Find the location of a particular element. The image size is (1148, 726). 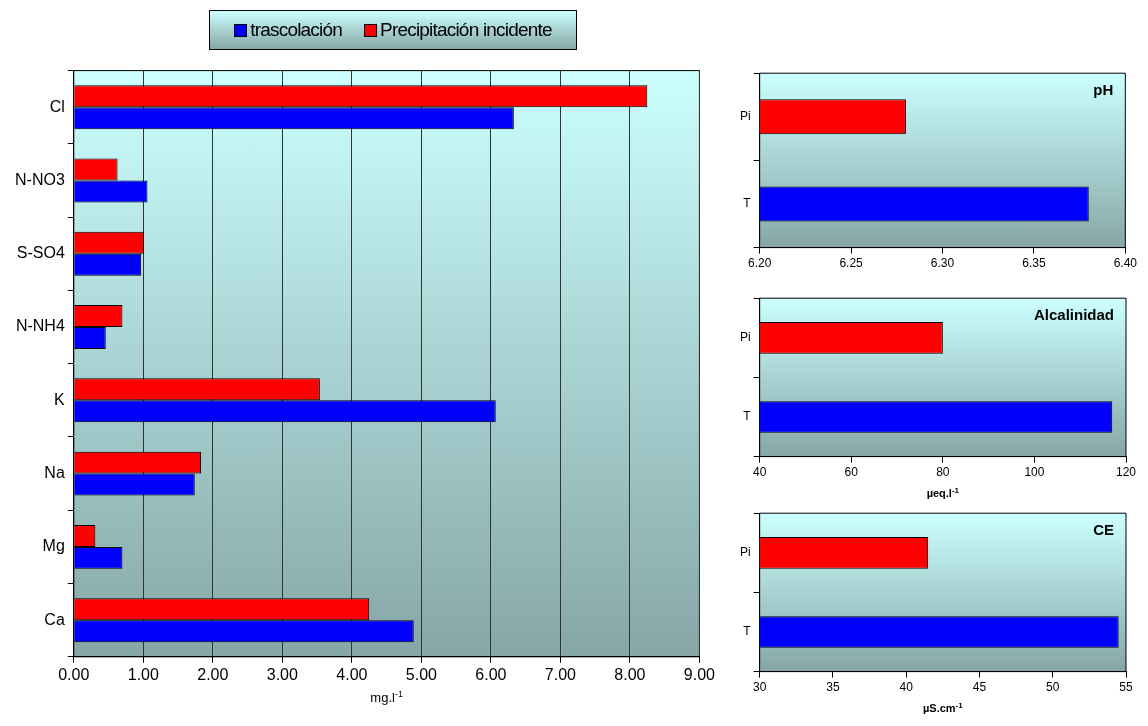

x-tick-label: 6.20 is located at coordinates (759, 263).